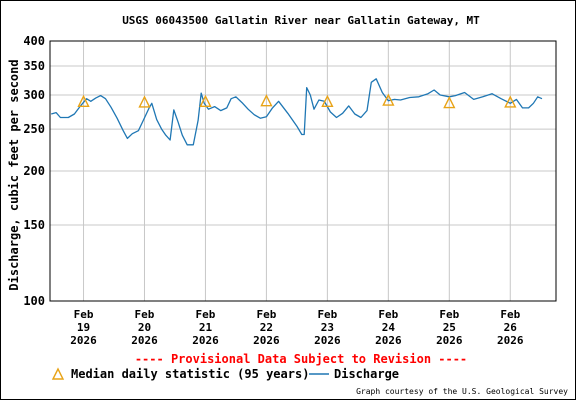 This screenshot has width=576, height=400. Describe the element at coordinates (34, 66) in the screenshot. I see `y-tick-label: 350` at that location.